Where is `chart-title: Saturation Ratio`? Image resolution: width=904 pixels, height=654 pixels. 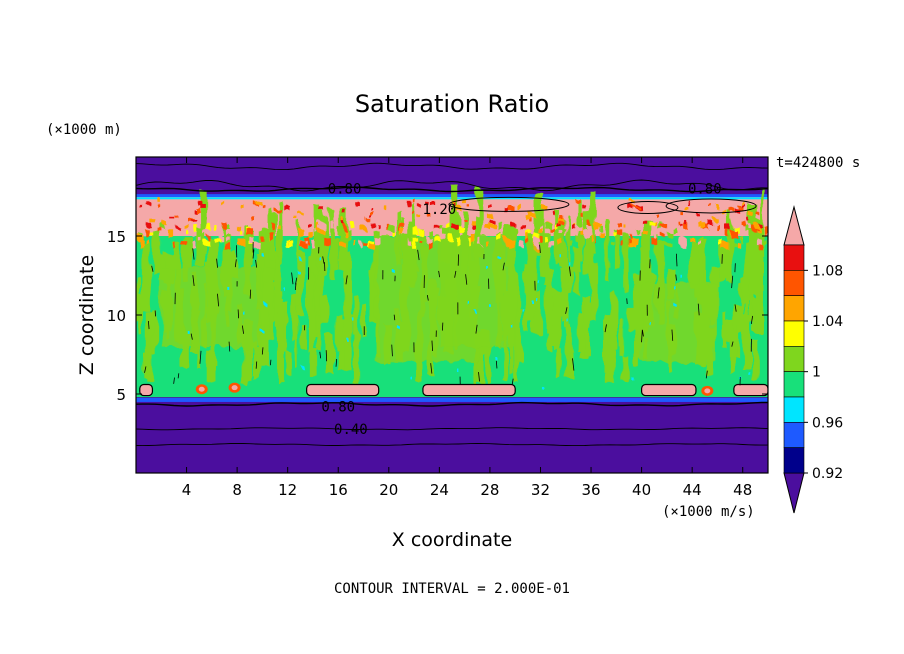
chart-title: Saturation Ratio is located at coordinates (452, 104).